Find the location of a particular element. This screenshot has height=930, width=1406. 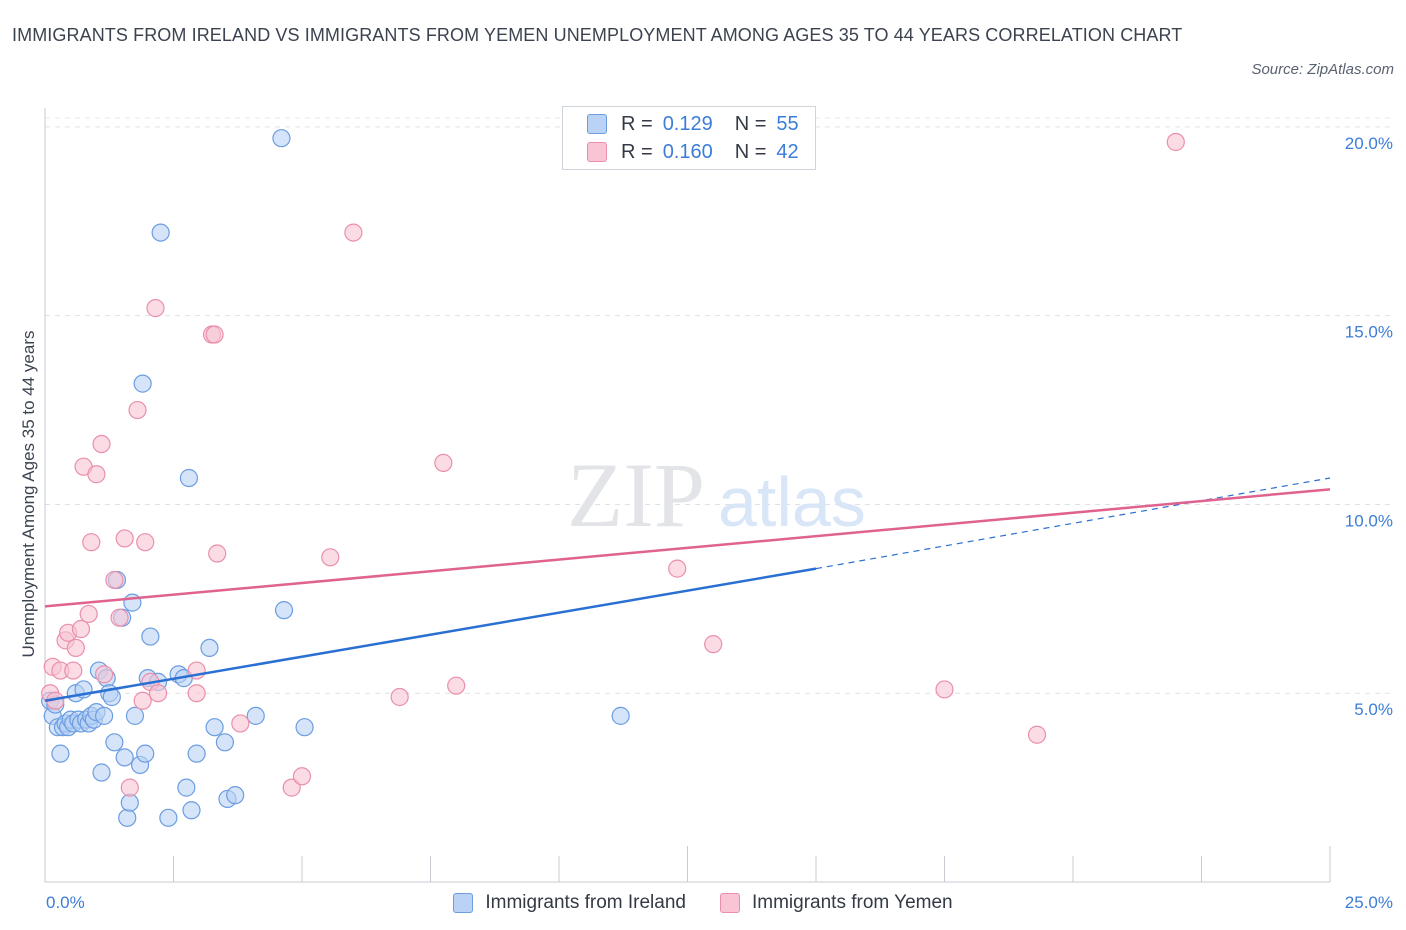

y-tick-label: 10.0% is located at coordinates (1369, 520).